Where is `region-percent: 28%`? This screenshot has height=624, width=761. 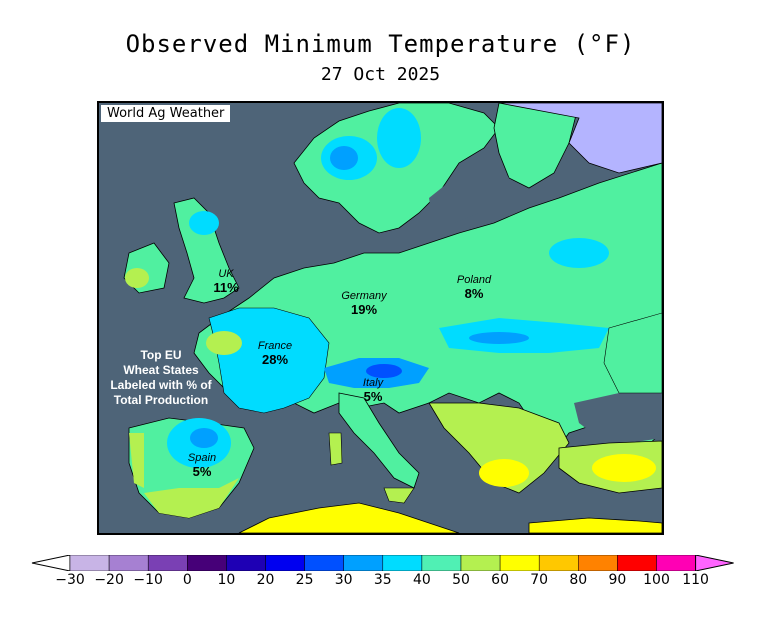
region-percent: 28% is located at coordinates (275, 359).